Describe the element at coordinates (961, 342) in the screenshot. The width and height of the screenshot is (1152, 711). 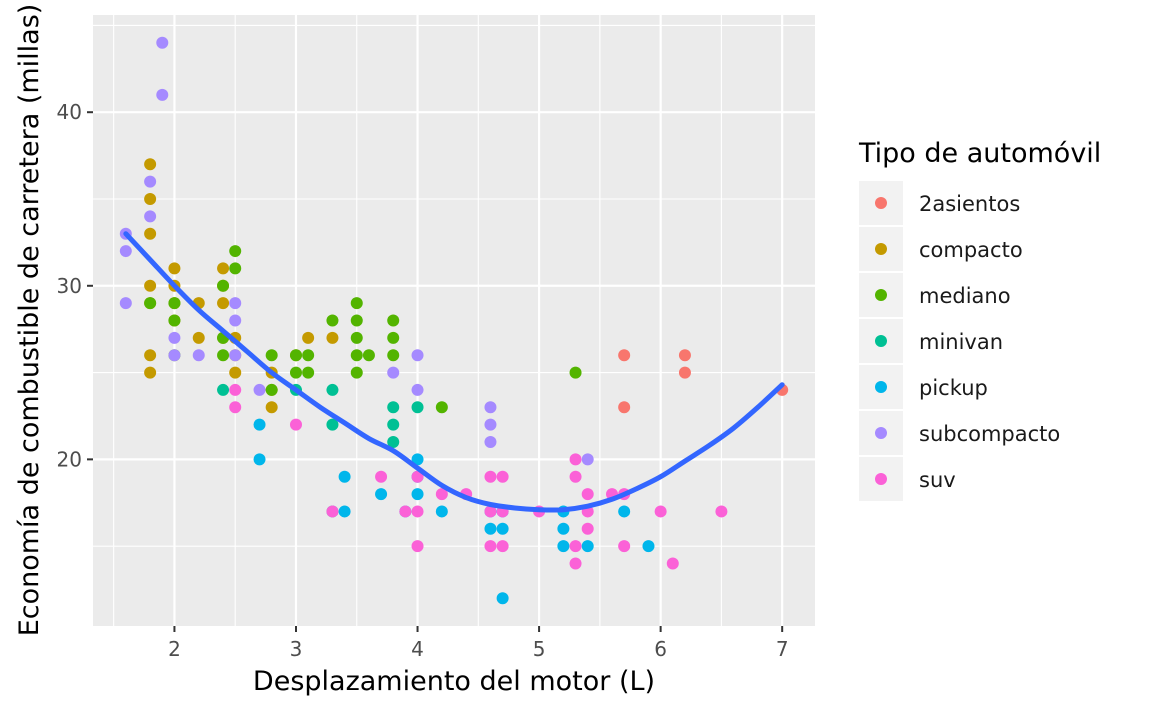
I see `legend-label: minivan` at that location.